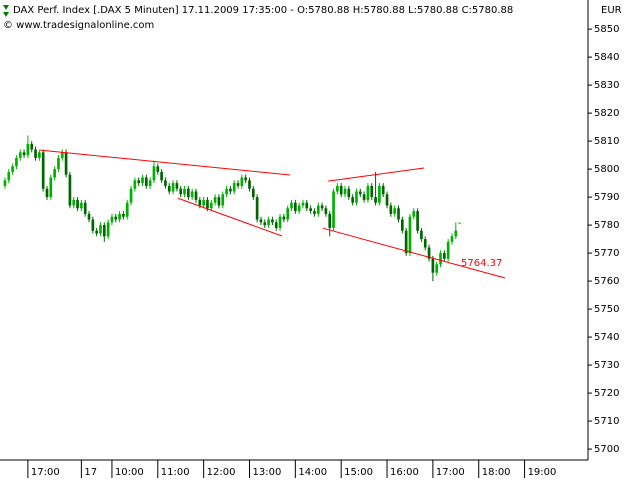  What do you see at coordinates (175, 472) in the screenshot?
I see `x-tick-label: 11:00` at bounding box center [175, 472].